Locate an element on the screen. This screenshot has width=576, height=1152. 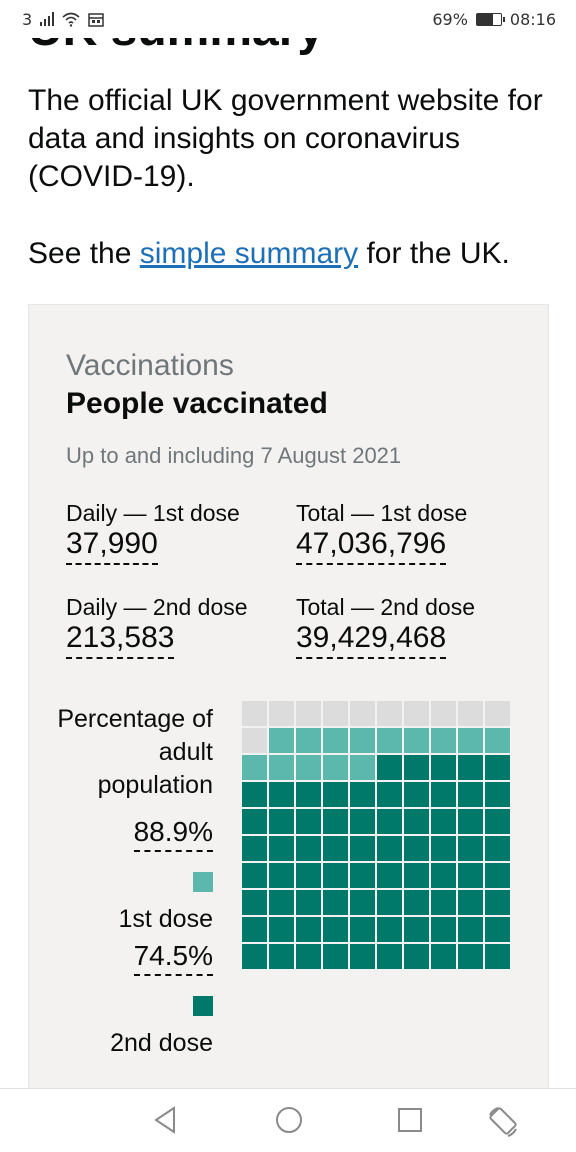
waffle-chart is located at coordinates (377, 836).